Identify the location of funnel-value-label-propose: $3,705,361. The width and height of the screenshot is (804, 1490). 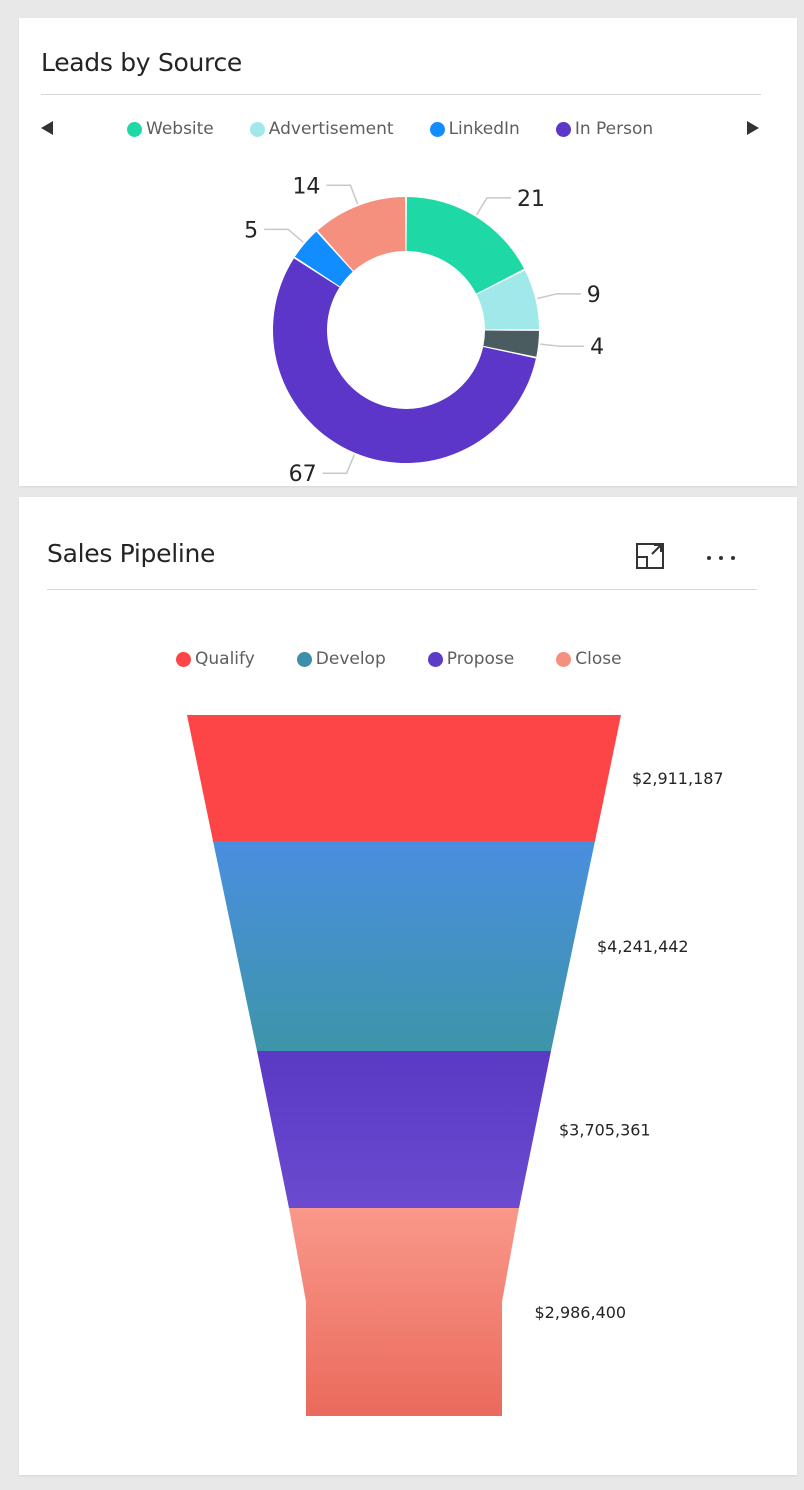
(605, 1130).